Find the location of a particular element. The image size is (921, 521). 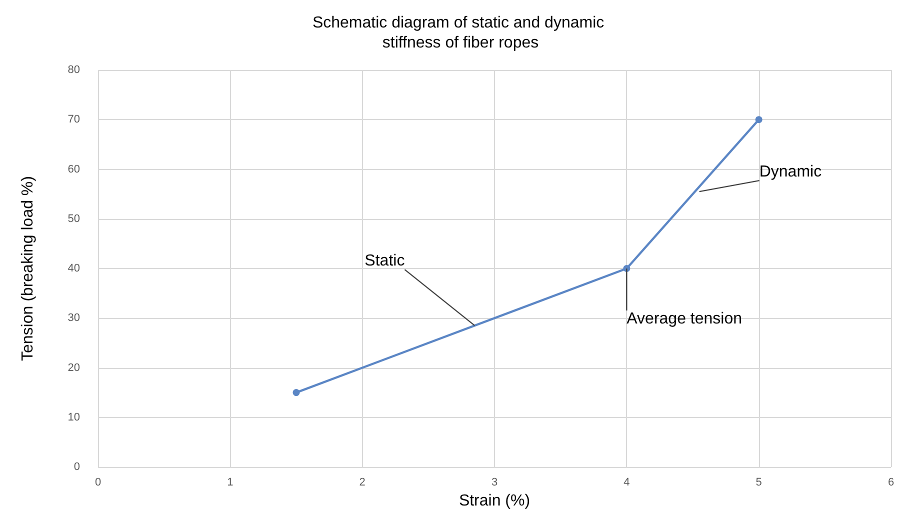

y-tick-label: 10 is located at coordinates (74, 417).